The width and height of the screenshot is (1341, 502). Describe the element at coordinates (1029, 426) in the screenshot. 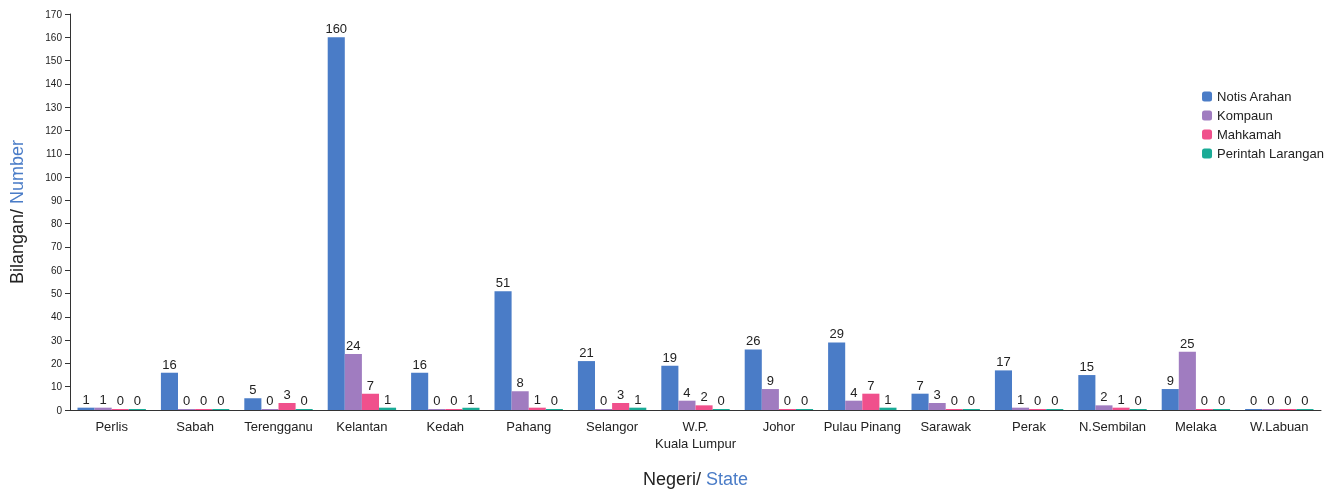

I see `x-tick-label: Perak` at that location.